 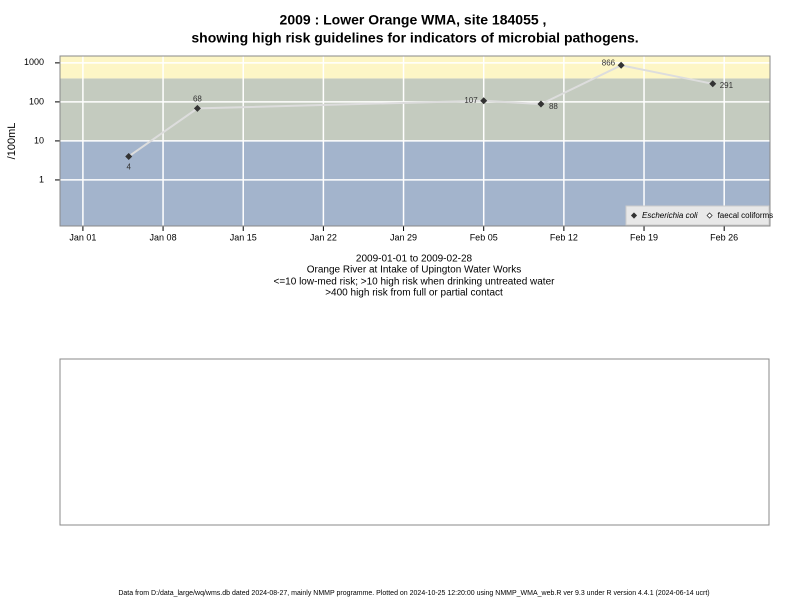 What do you see at coordinates (82, 237) in the screenshot?
I see `x-tick-label: Jan 01` at bounding box center [82, 237].